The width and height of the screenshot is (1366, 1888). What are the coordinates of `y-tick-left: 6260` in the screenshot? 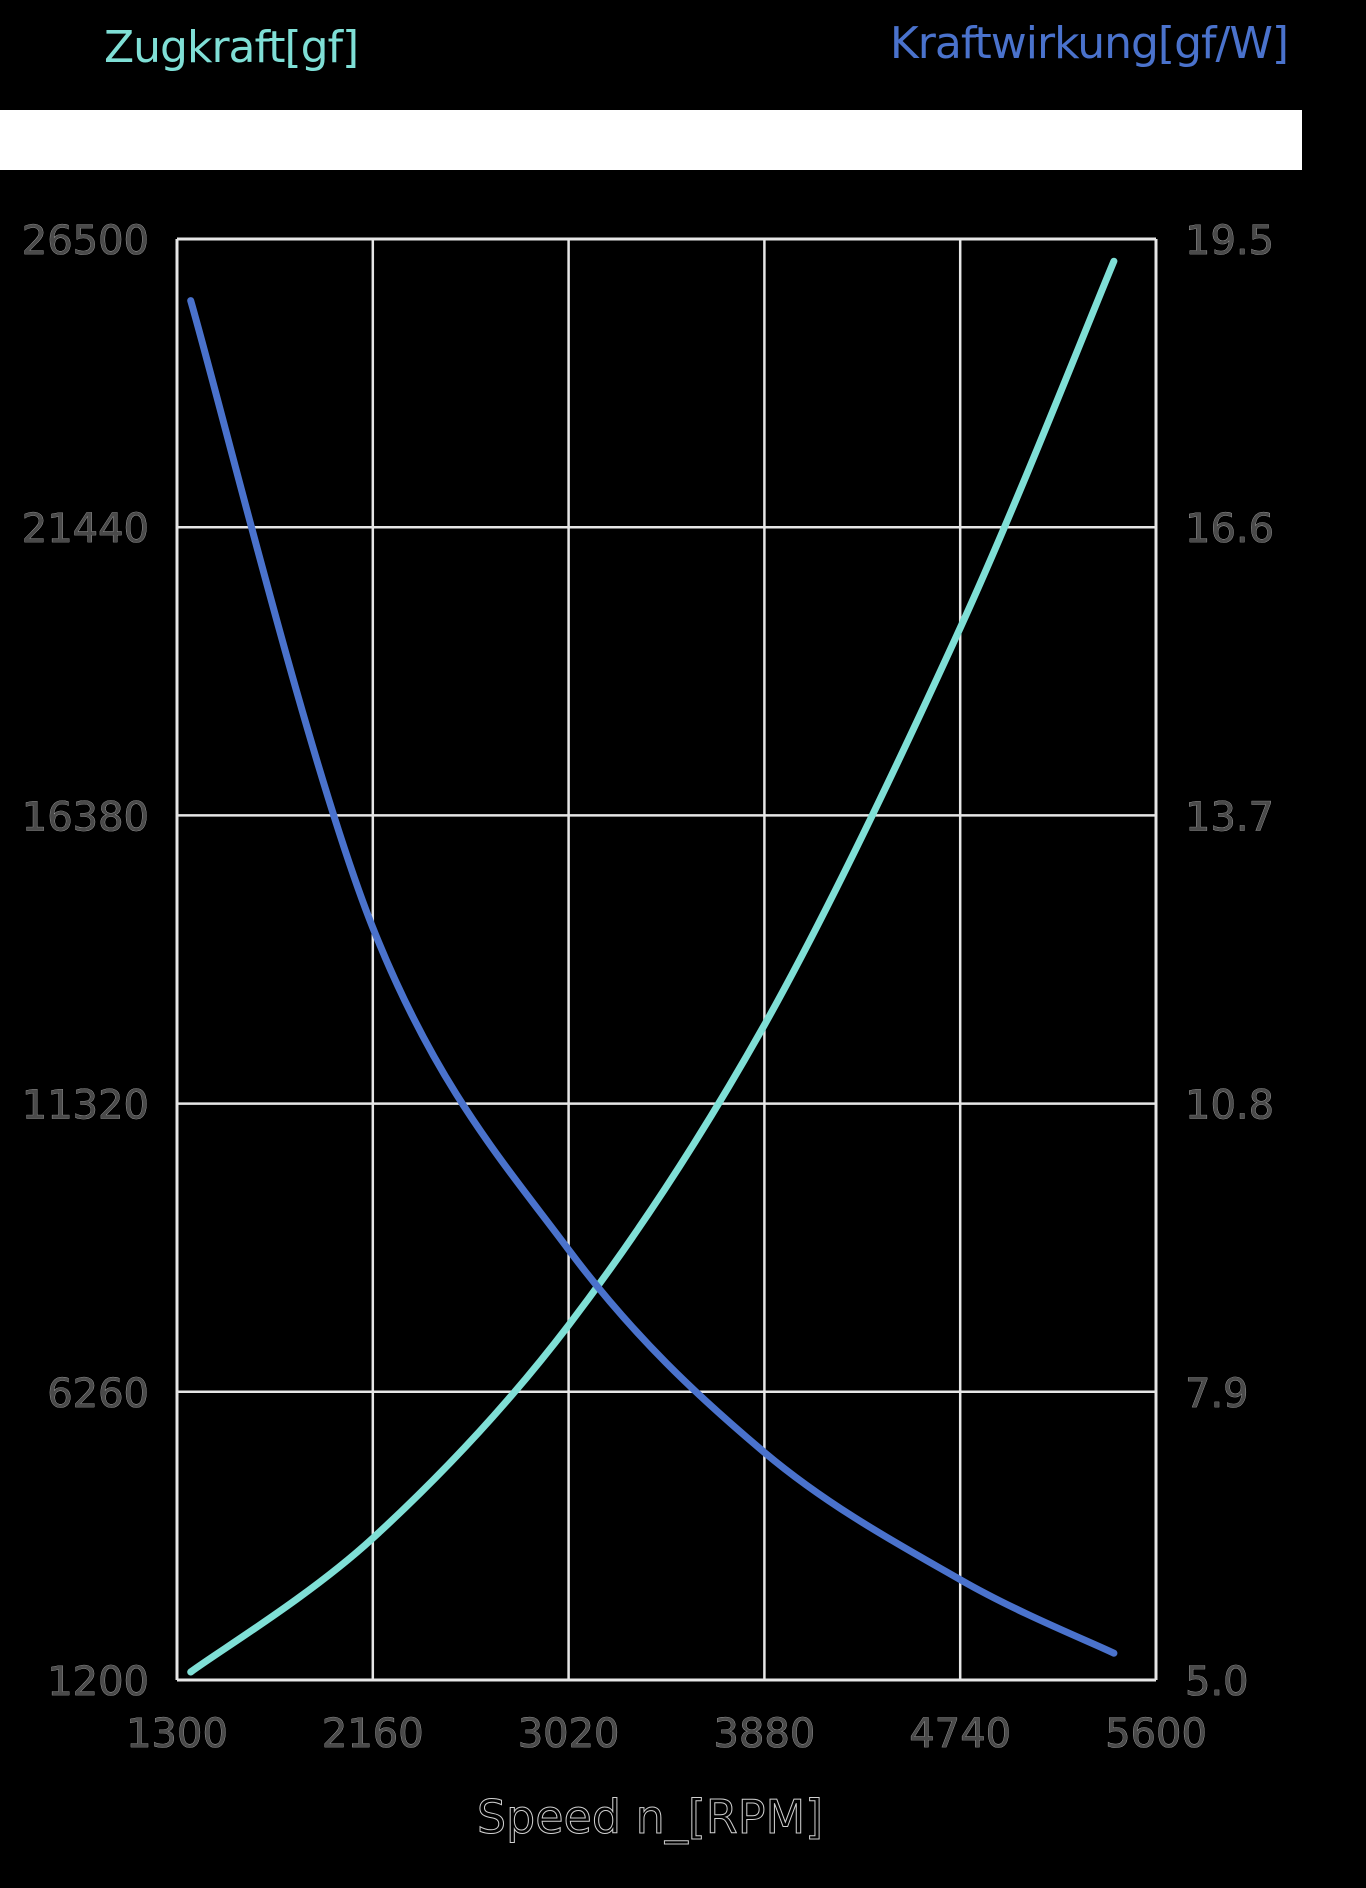 It's located at (98, 1394).